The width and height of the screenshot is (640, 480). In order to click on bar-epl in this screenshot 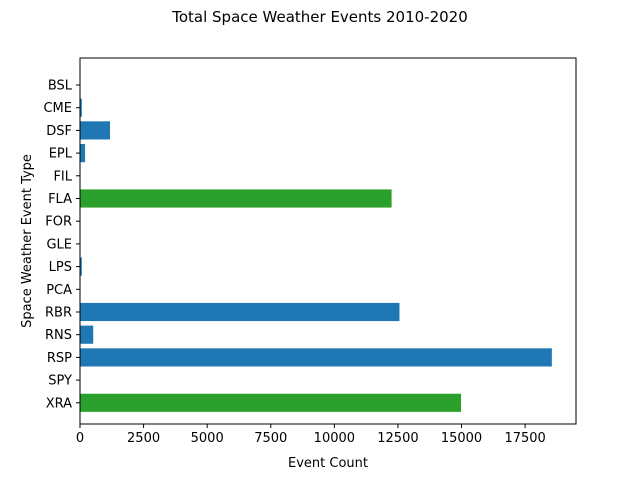, I will do `click(83, 153)`.